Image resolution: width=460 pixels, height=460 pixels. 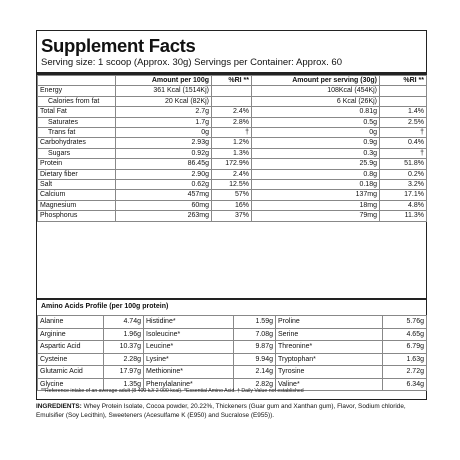 I want to click on amino-value-1: 10.37g, so click(x=123, y=347).